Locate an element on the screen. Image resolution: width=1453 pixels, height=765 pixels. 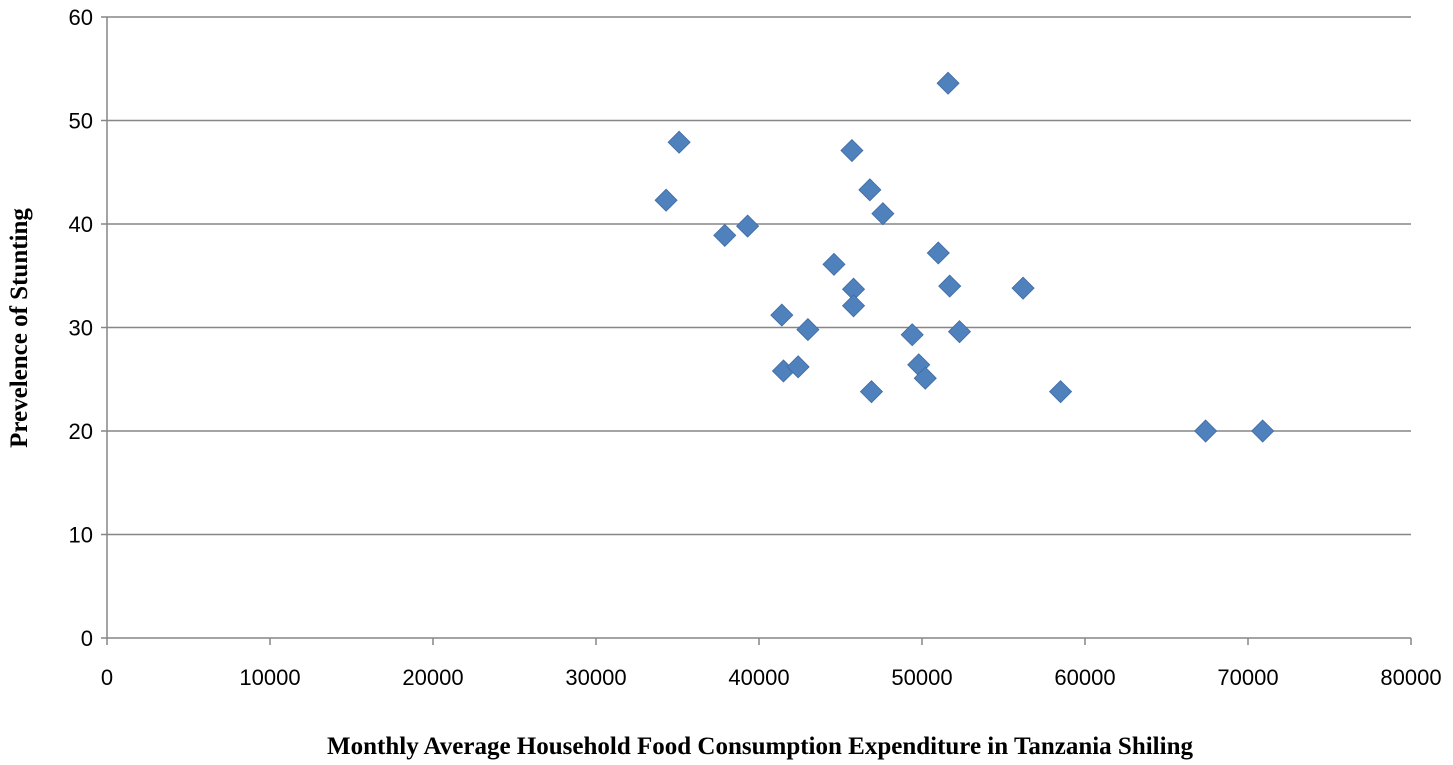
y-axis-title: Prevelence of Stunting is located at coordinates (19, 328).